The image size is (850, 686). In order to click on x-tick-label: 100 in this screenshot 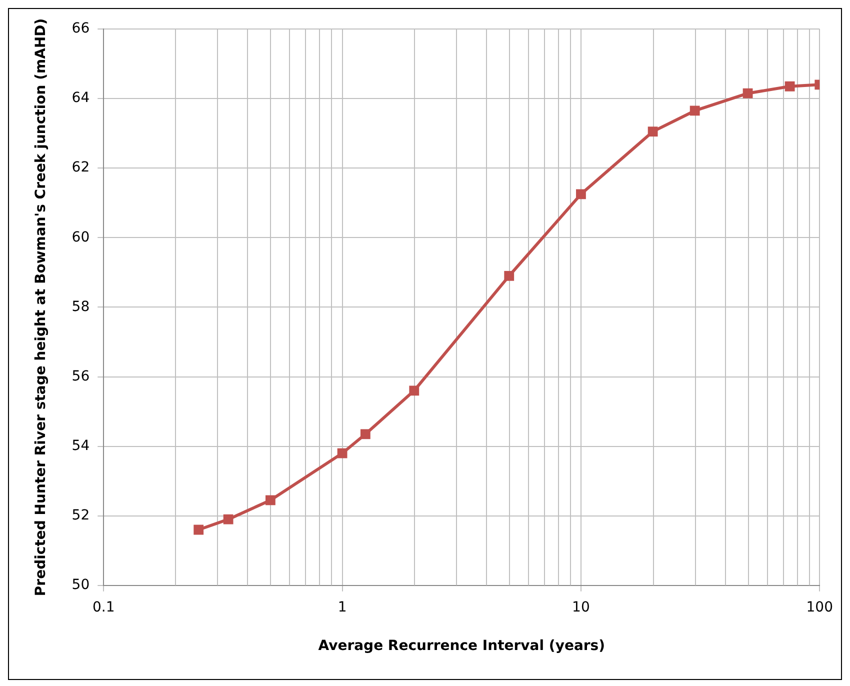, I will do `click(820, 607)`.